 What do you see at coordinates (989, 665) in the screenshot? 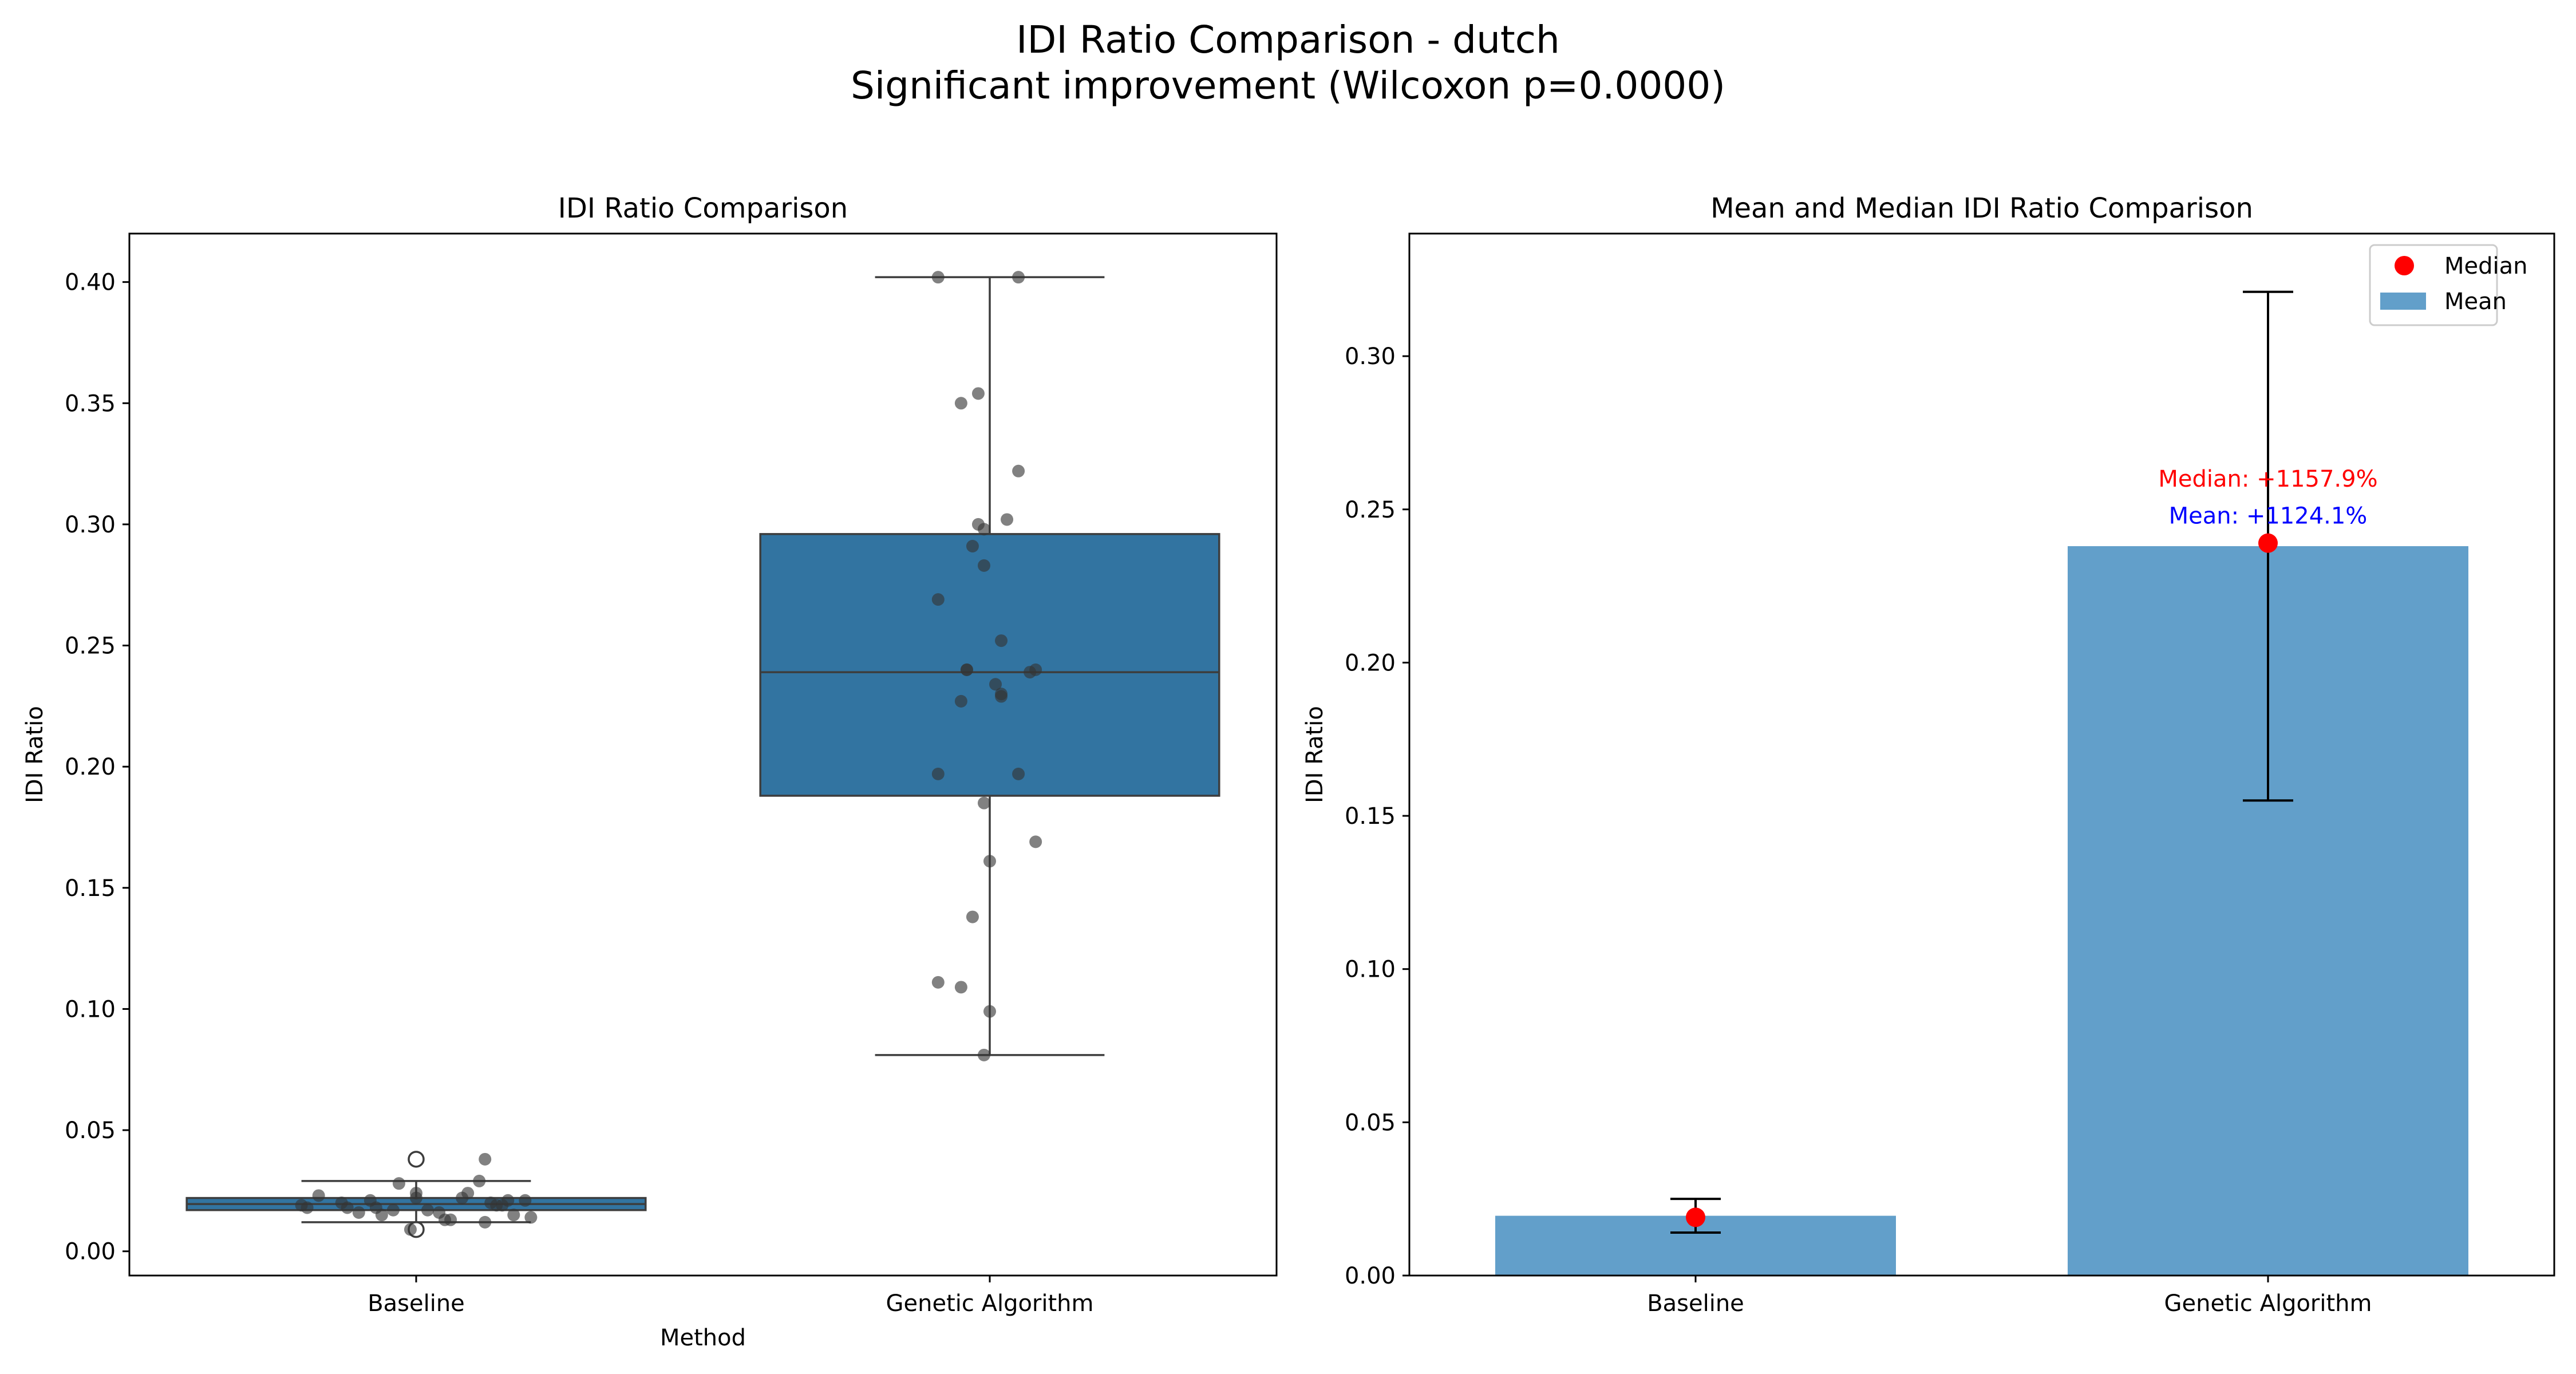
I see `box-genetic-algorithm` at bounding box center [989, 665].